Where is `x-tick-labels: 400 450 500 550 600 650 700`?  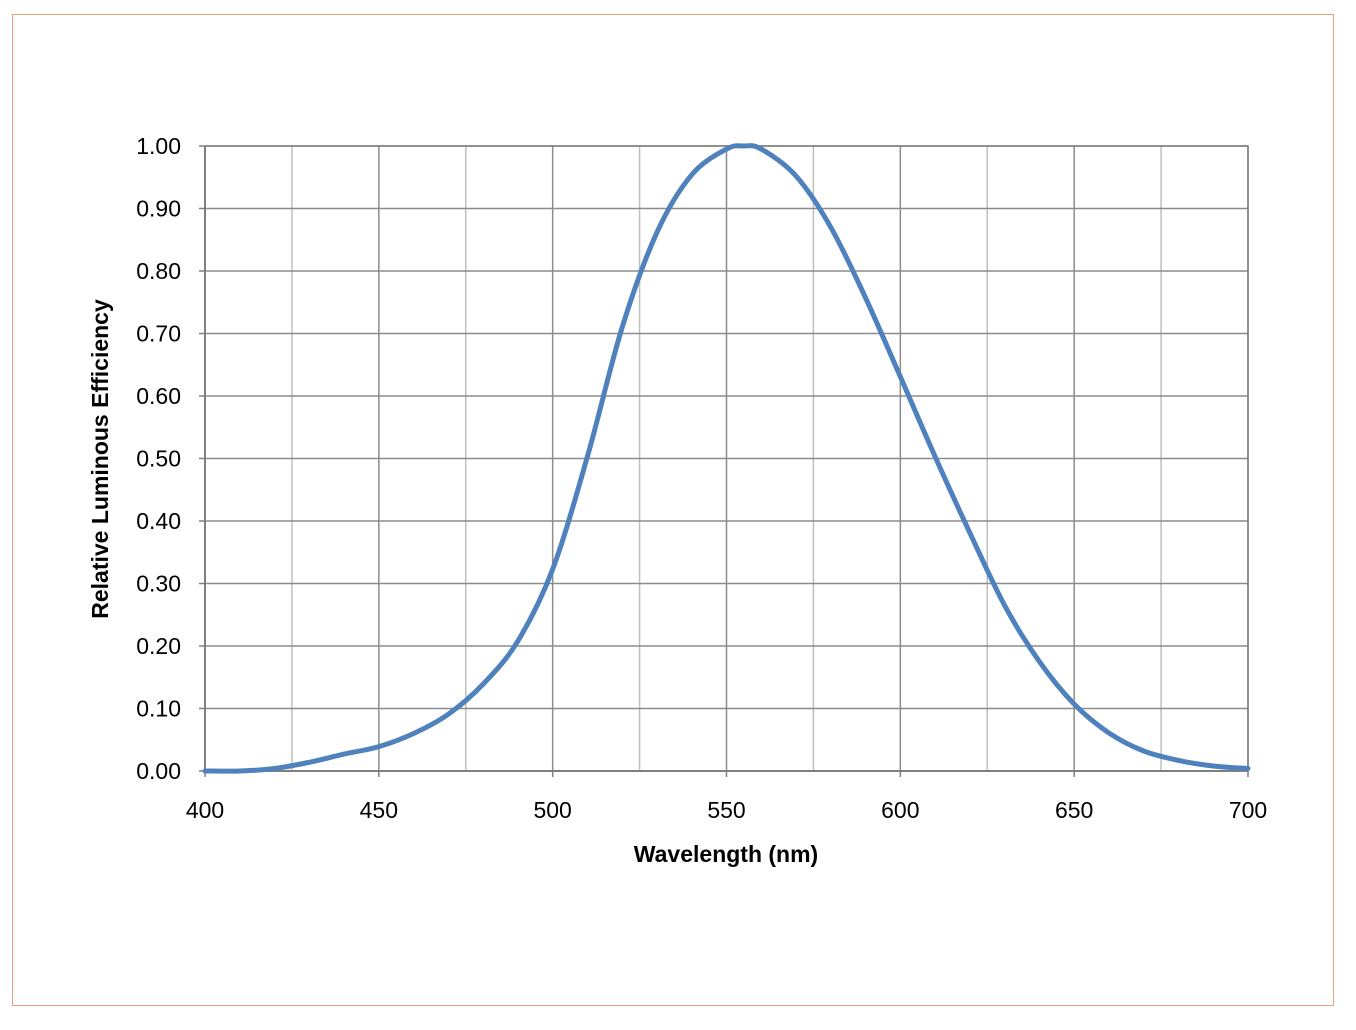
x-tick-labels: 400 450 500 550 600 650 700 is located at coordinates (726, 810).